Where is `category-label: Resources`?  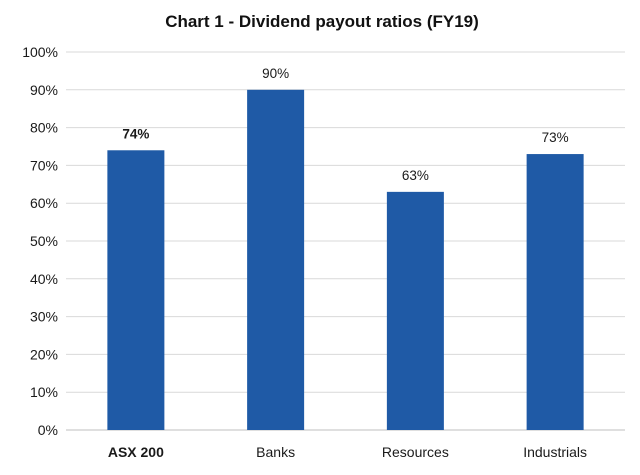
category-label: Resources is located at coordinates (415, 452).